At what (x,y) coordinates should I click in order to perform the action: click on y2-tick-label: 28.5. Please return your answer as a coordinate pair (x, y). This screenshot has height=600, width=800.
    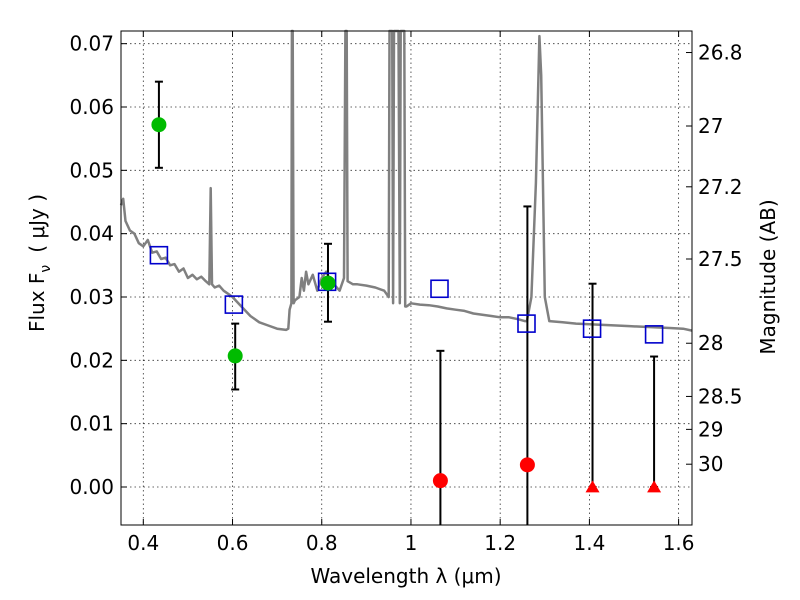
    Looking at the image, I should click on (720, 396).